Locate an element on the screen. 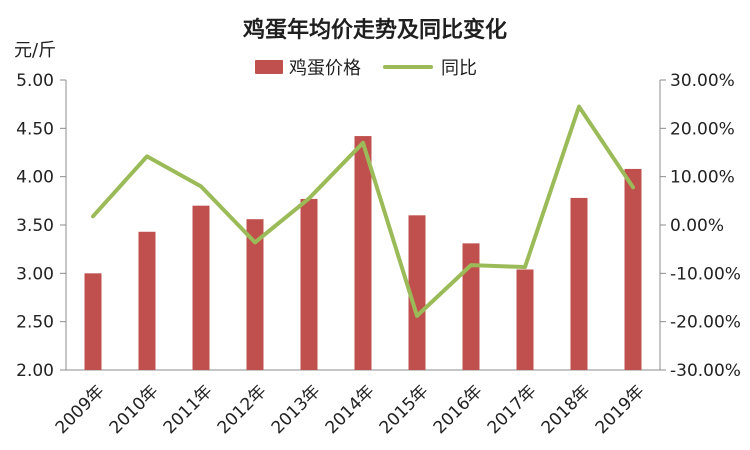  x-category-label: 2019年 is located at coordinates (620, 409).